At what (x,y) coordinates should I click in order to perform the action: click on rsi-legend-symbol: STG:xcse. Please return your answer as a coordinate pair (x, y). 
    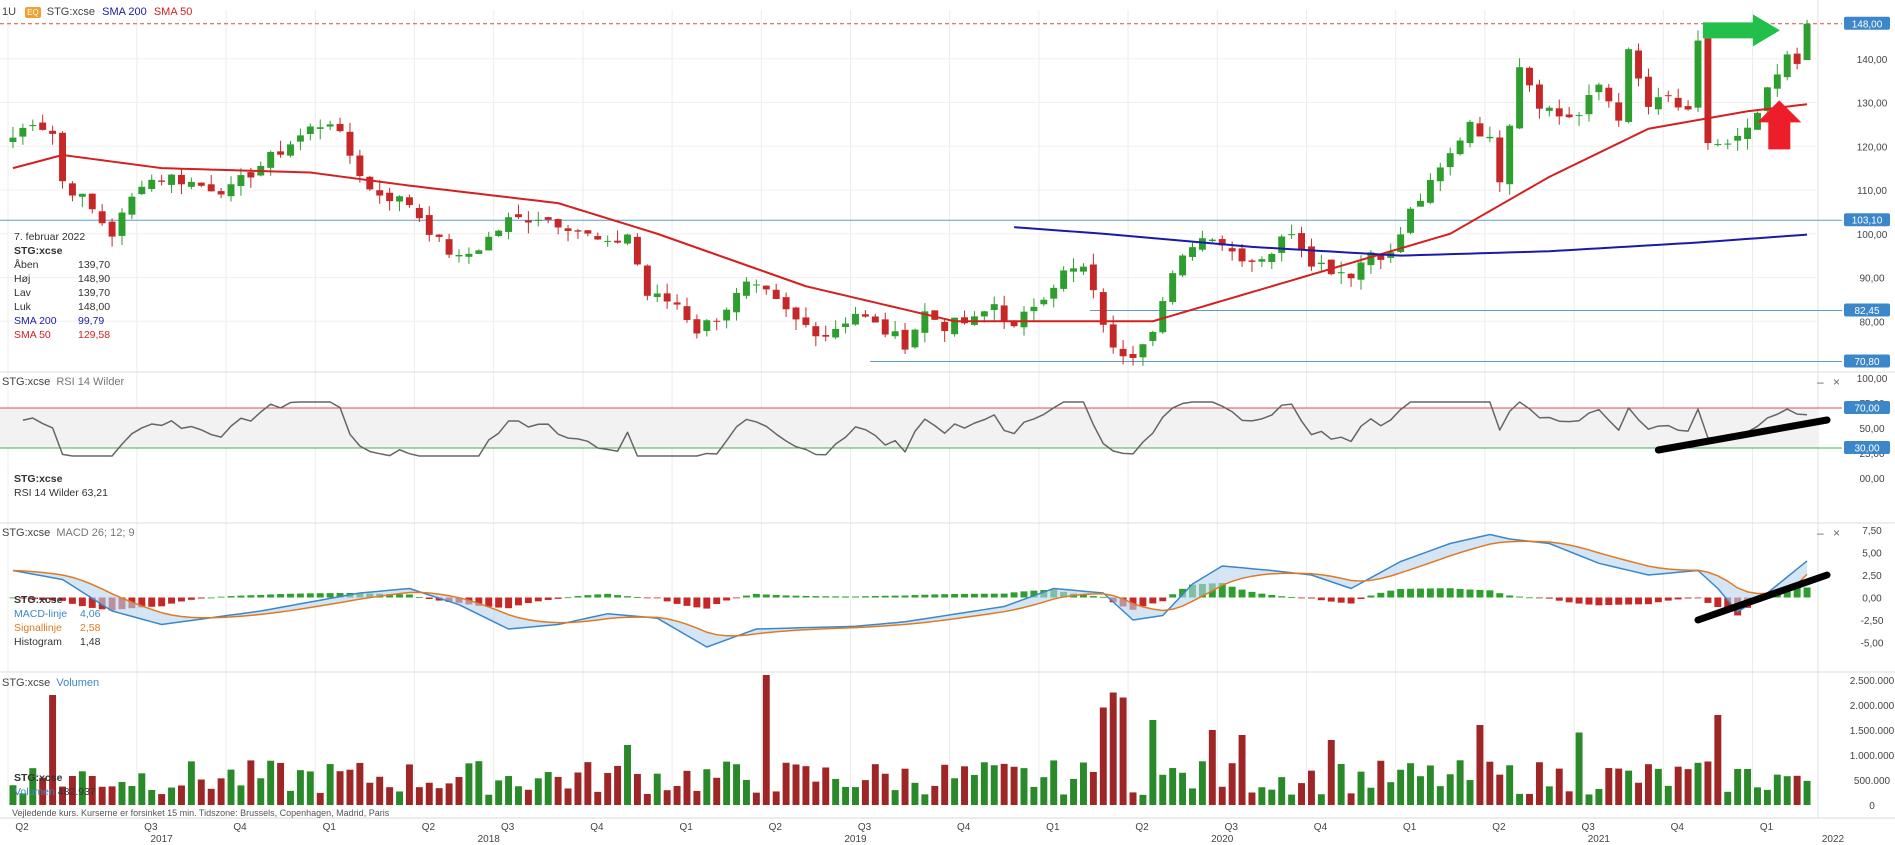
    Looking at the image, I should click on (38, 479).